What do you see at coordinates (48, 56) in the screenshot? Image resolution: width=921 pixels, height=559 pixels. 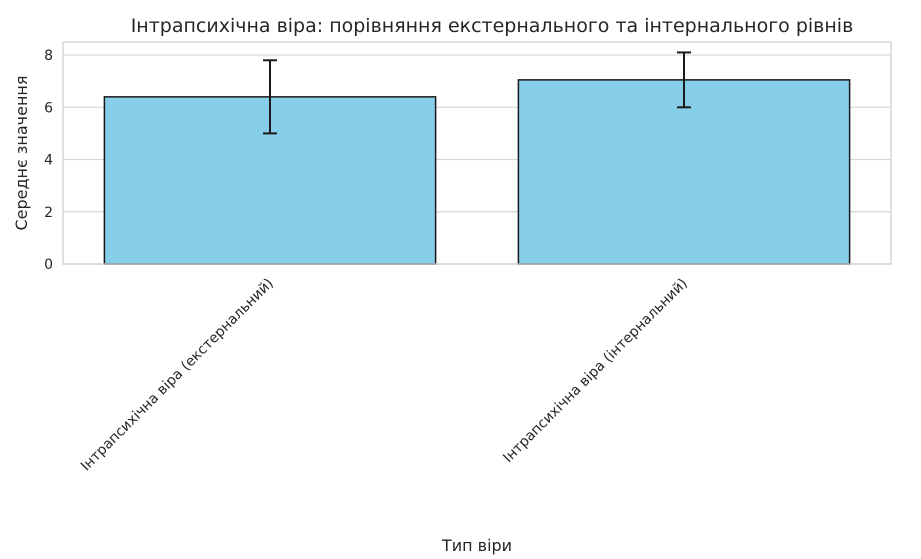 I see `y-tick-label-4: 8` at bounding box center [48, 56].